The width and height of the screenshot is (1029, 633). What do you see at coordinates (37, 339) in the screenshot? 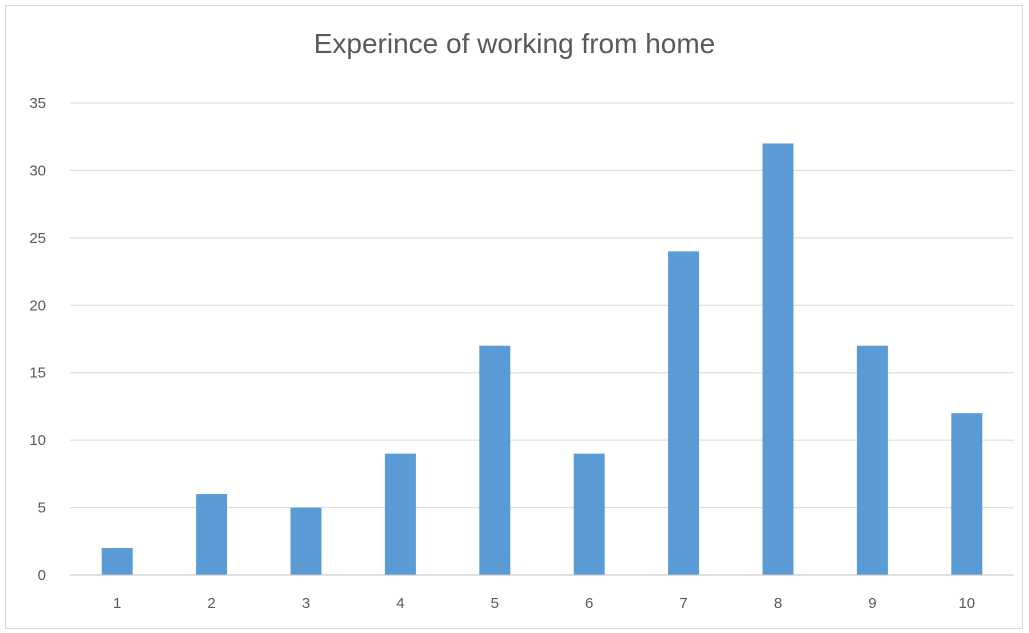
I see `y-axis-tick-labels: 0 5 10 15 20 25 30 35` at bounding box center [37, 339].